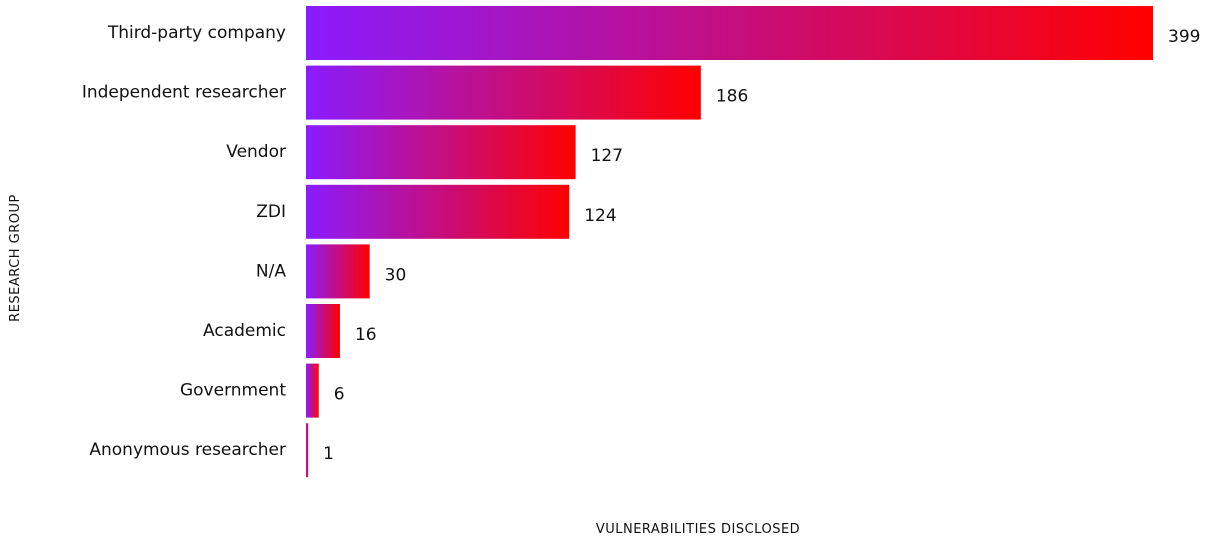  I want to click on value-label: 186, so click(732, 97).